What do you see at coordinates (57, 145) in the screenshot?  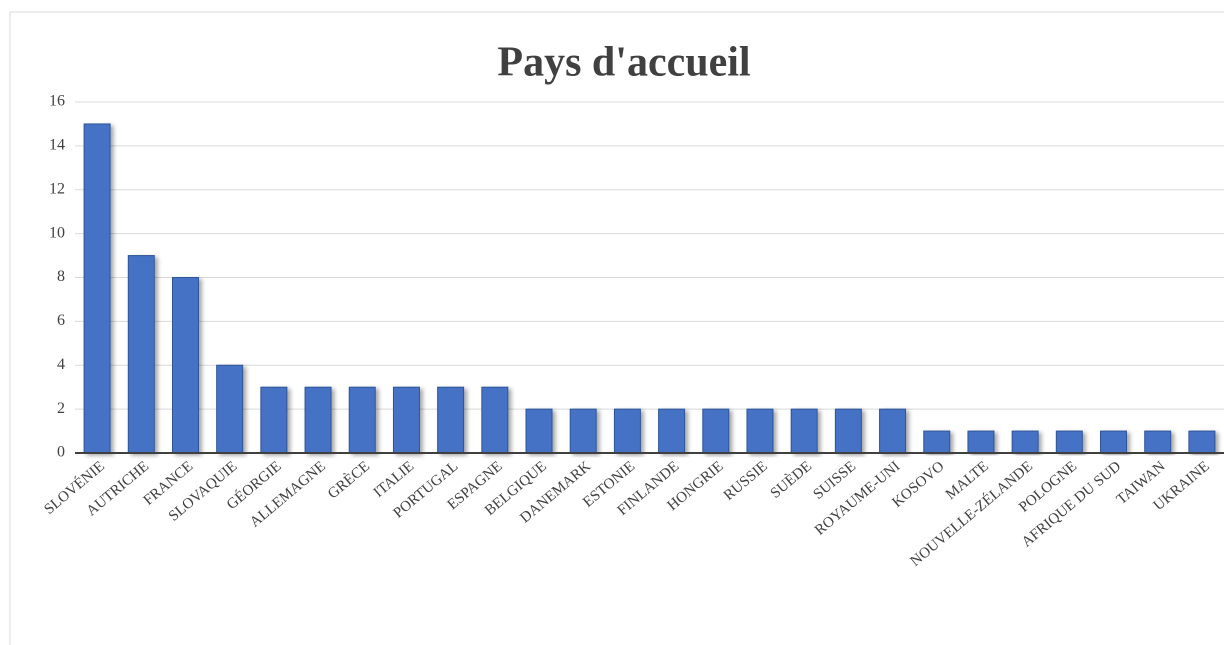 I see `y-tick-label: 14` at bounding box center [57, 145].